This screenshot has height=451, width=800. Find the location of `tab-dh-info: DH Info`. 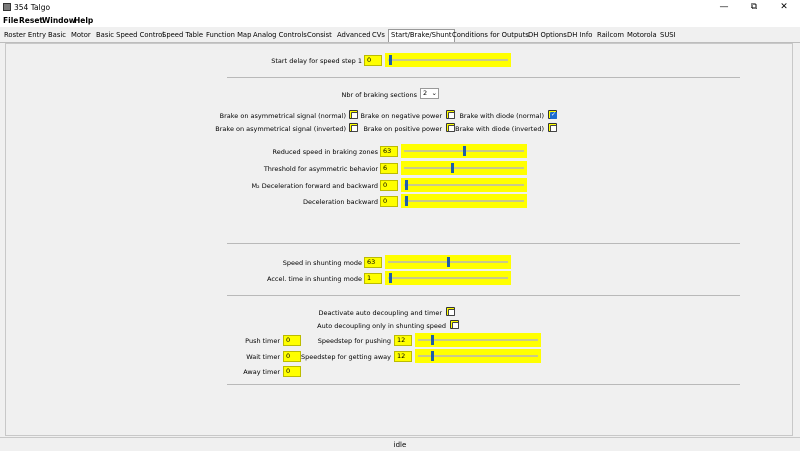

tab-dh-info: DH Info is located at coordinates (580, 35).